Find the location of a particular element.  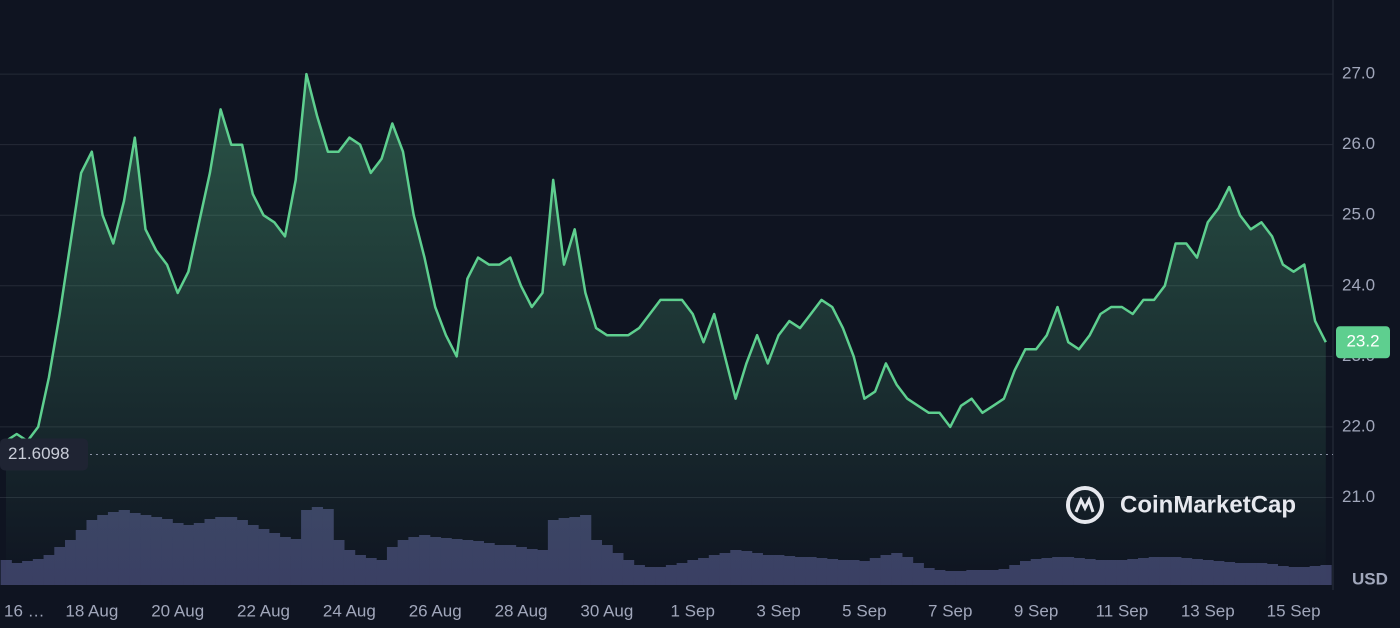

y-tick-label: 24.0 is located at coordinates (1358, 284).